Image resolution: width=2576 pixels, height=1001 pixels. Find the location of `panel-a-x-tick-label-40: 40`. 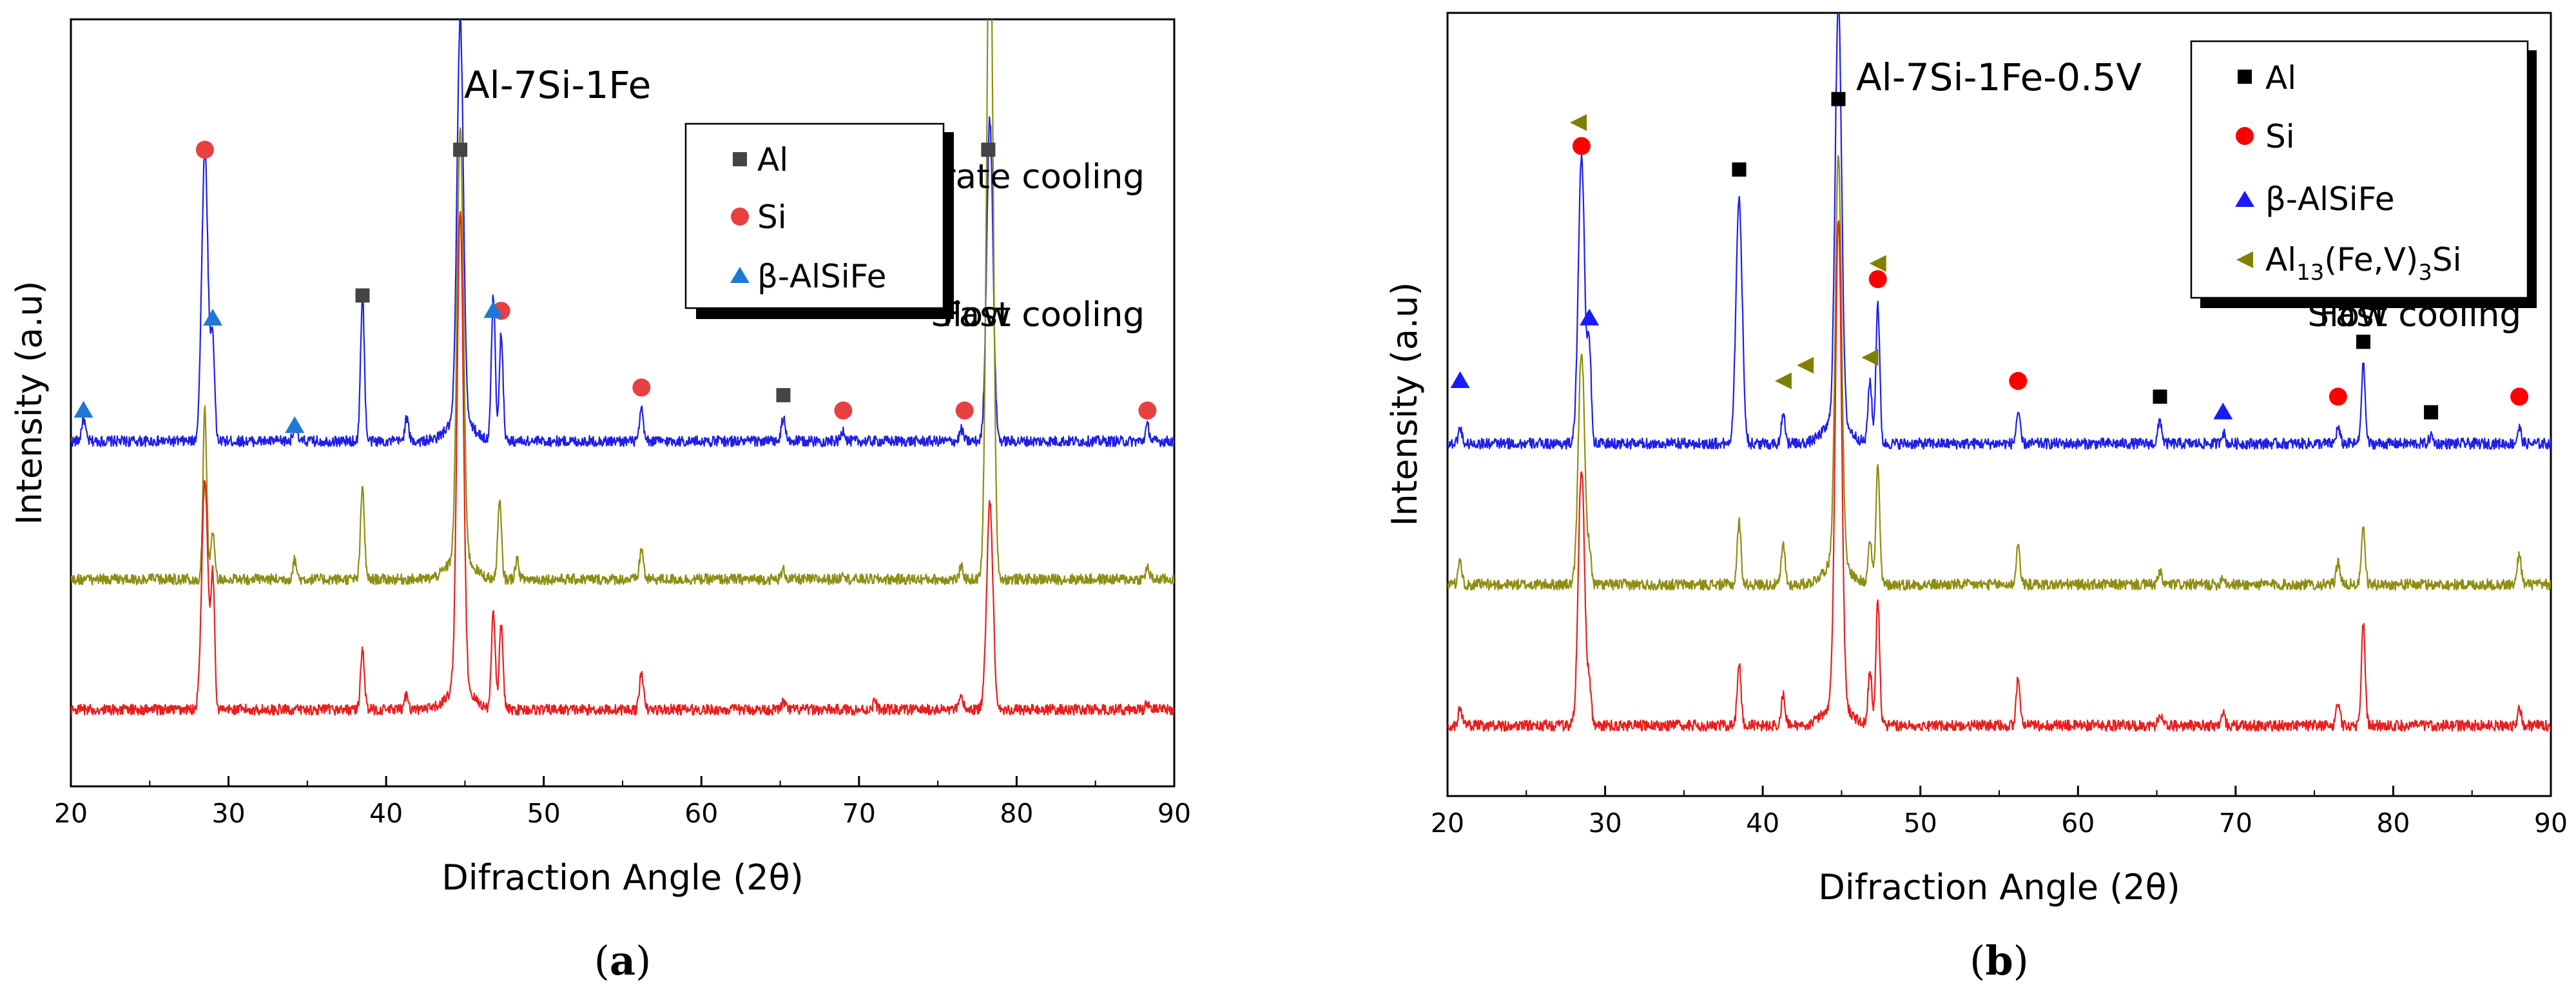

panel-a-x-tick-label-40: 40 is located at coordinates (386, 813).